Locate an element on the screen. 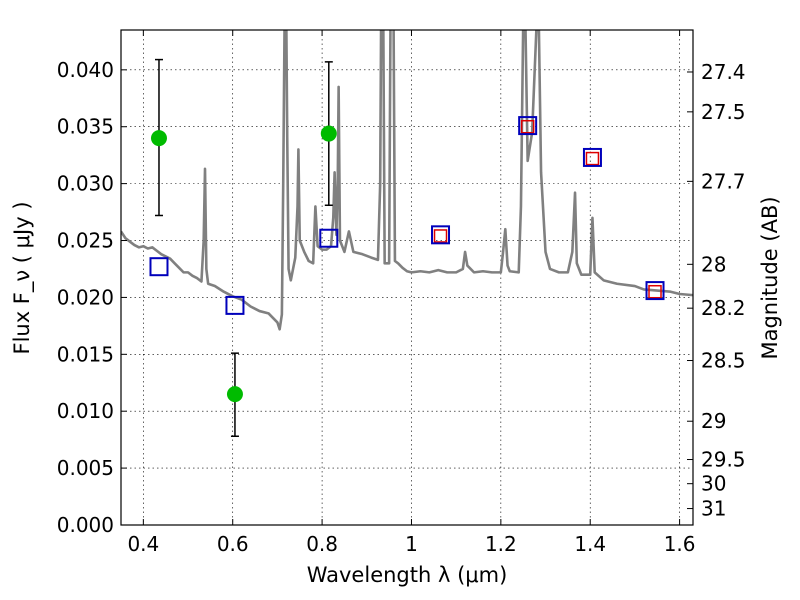 The height and width of the screenshot is (600, 800). y-tick-label-3: 0.015 is located at coordinates (85, 354).